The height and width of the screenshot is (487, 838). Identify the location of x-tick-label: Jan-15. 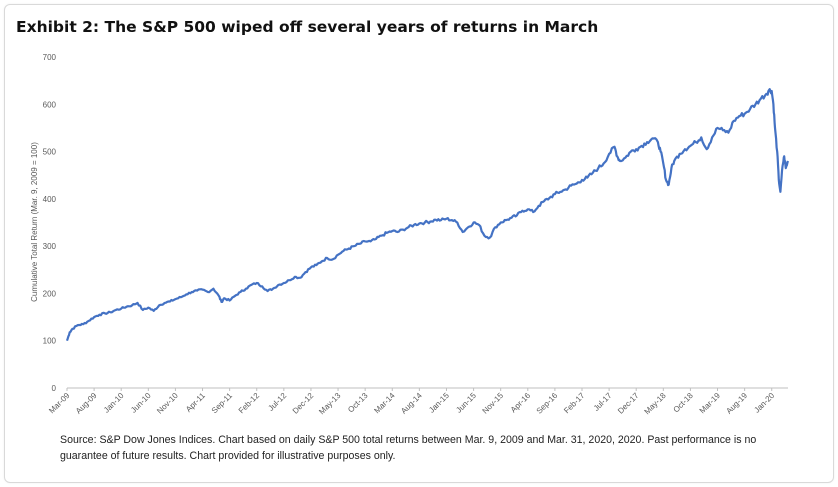
(439, 403).